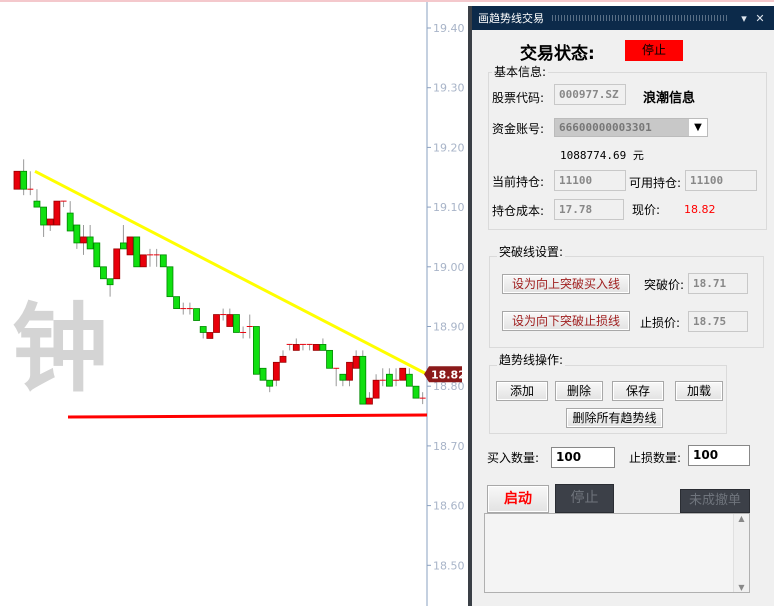 The image size is (774, 609). Describe the element at coordinates (579, 391) in the screenshot. I see `delete-button: 删除` at that location.